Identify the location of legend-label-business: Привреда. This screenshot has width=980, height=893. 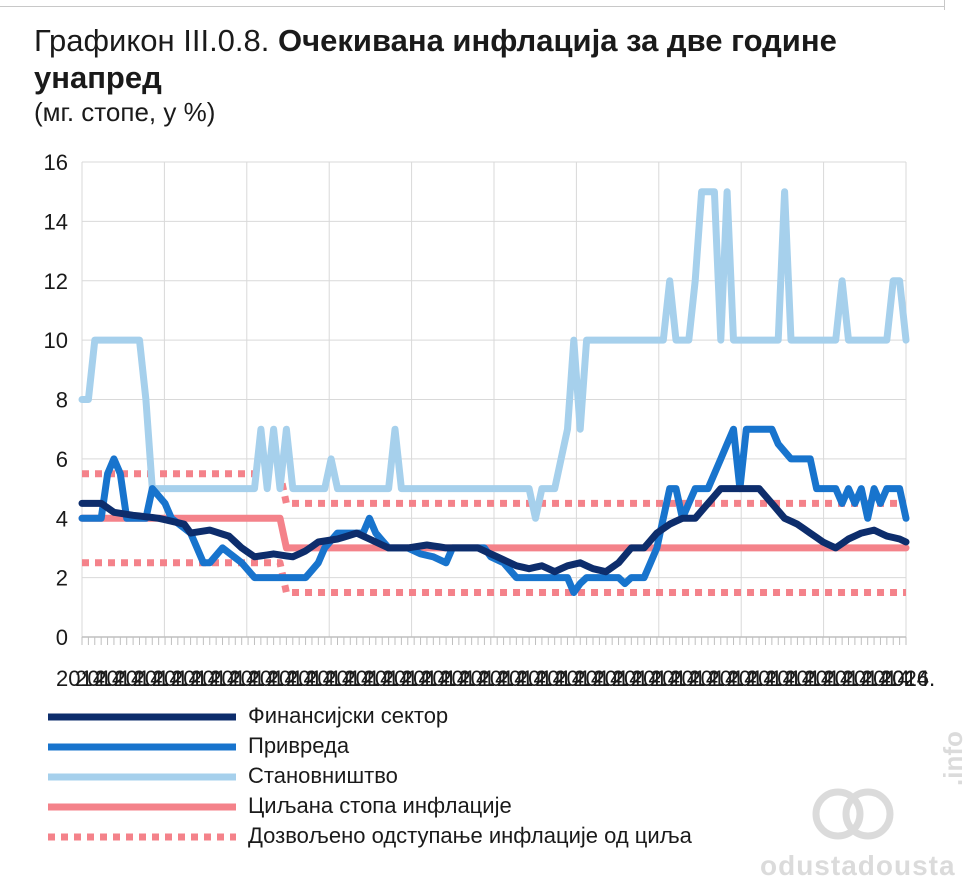
(299, 745).